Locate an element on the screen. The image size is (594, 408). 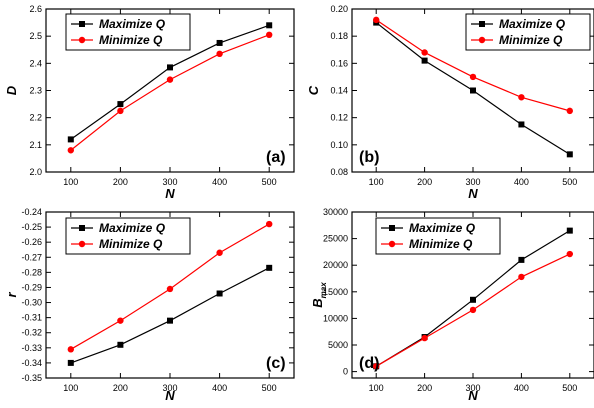
y-axis-title: D is located at coordinates (11, 90).